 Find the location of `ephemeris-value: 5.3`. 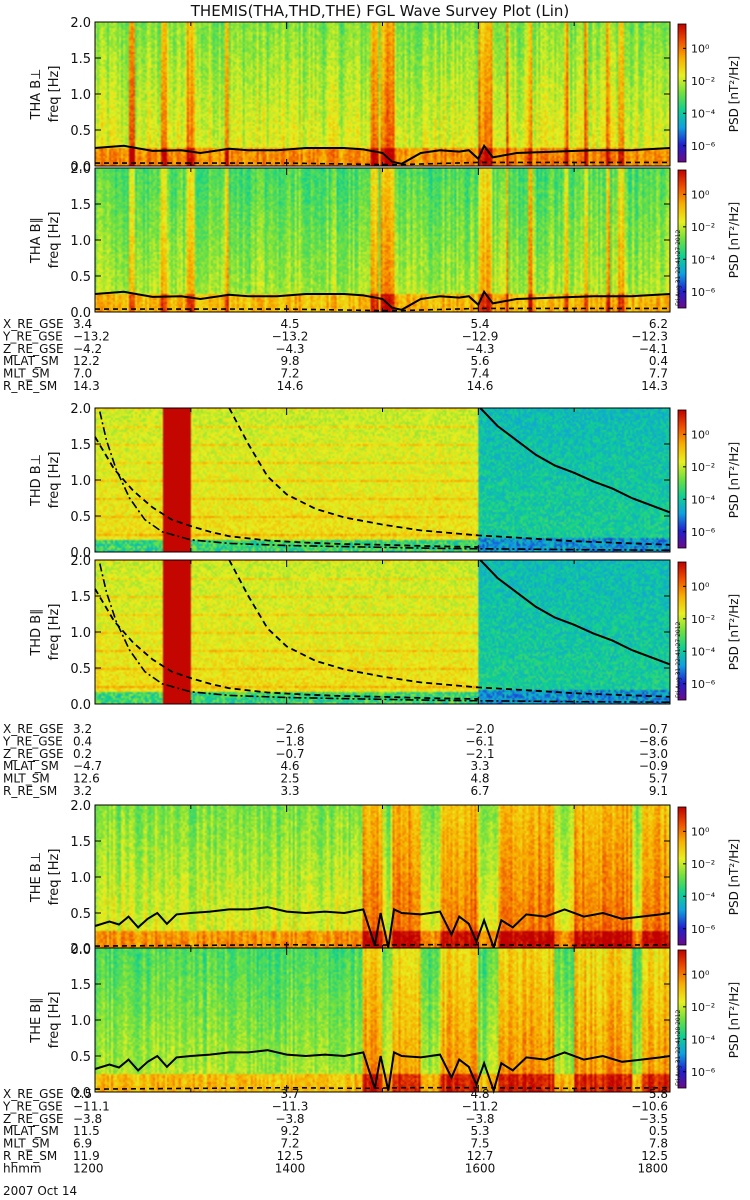

ephemeris-value: 5.3 is located at coordinates (479, 1131).